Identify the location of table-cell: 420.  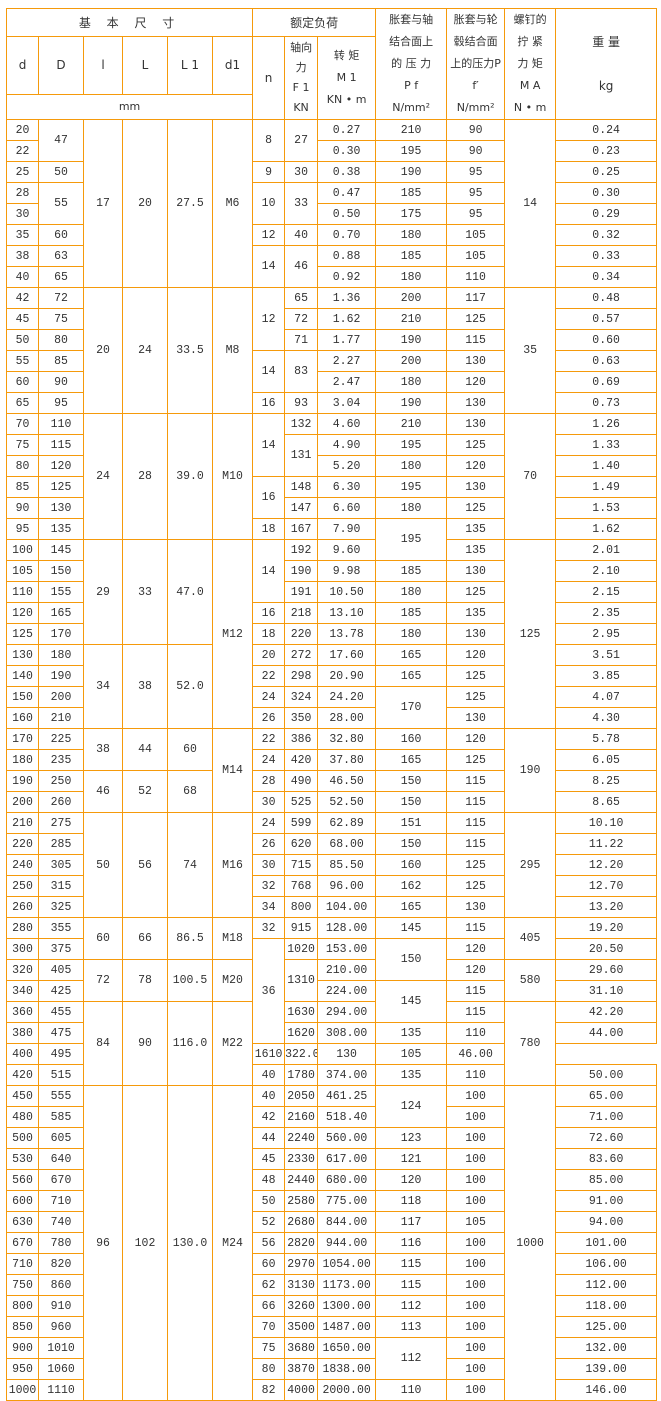
(22, 1075).